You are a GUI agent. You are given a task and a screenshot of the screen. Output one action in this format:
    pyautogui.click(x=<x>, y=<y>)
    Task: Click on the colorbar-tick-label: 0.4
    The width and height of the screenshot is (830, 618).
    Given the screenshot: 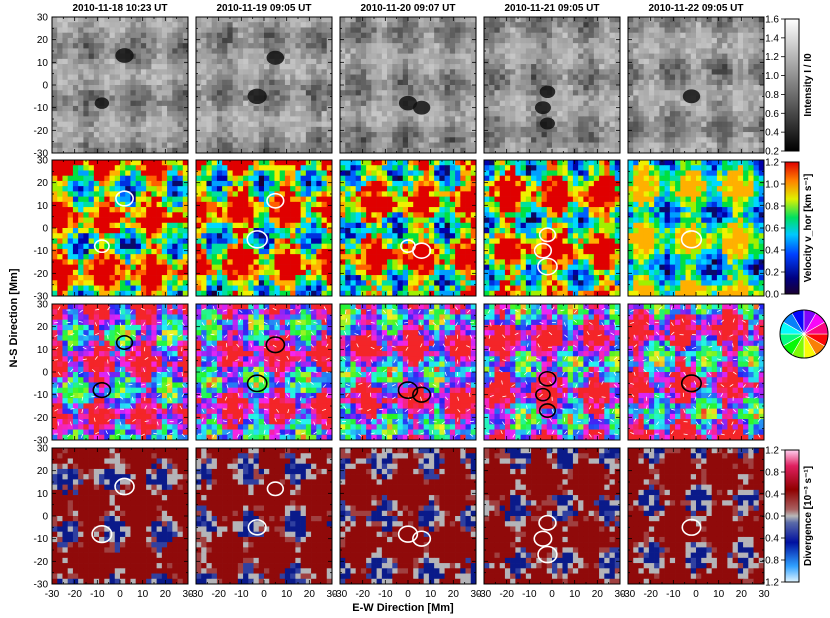 What is the action you would take?
    pyautogui.click(x=772, y=495)
    